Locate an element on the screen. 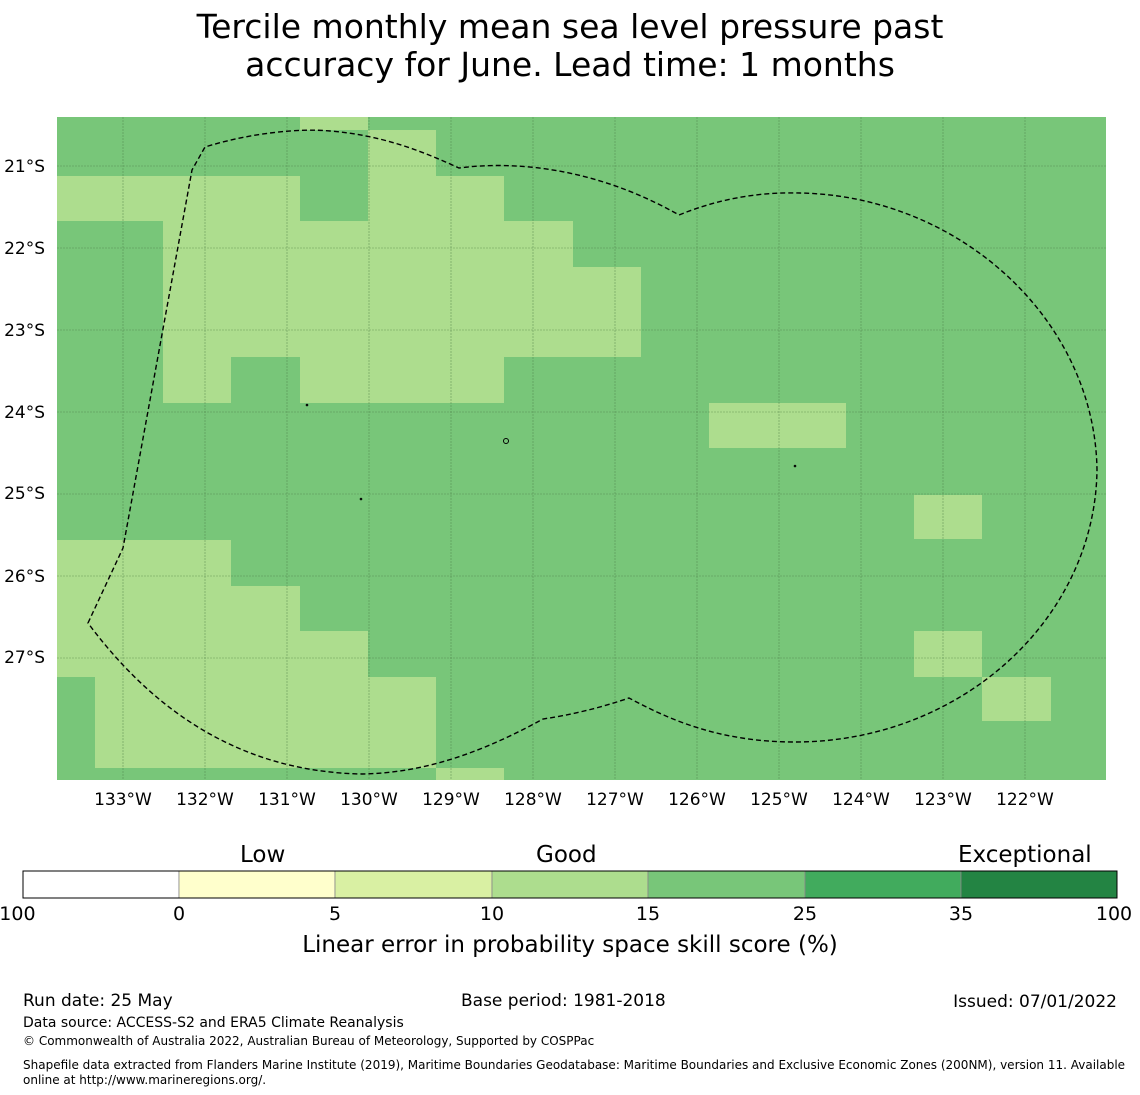  lon-label: 123°W is located at coordinates (943, 800).